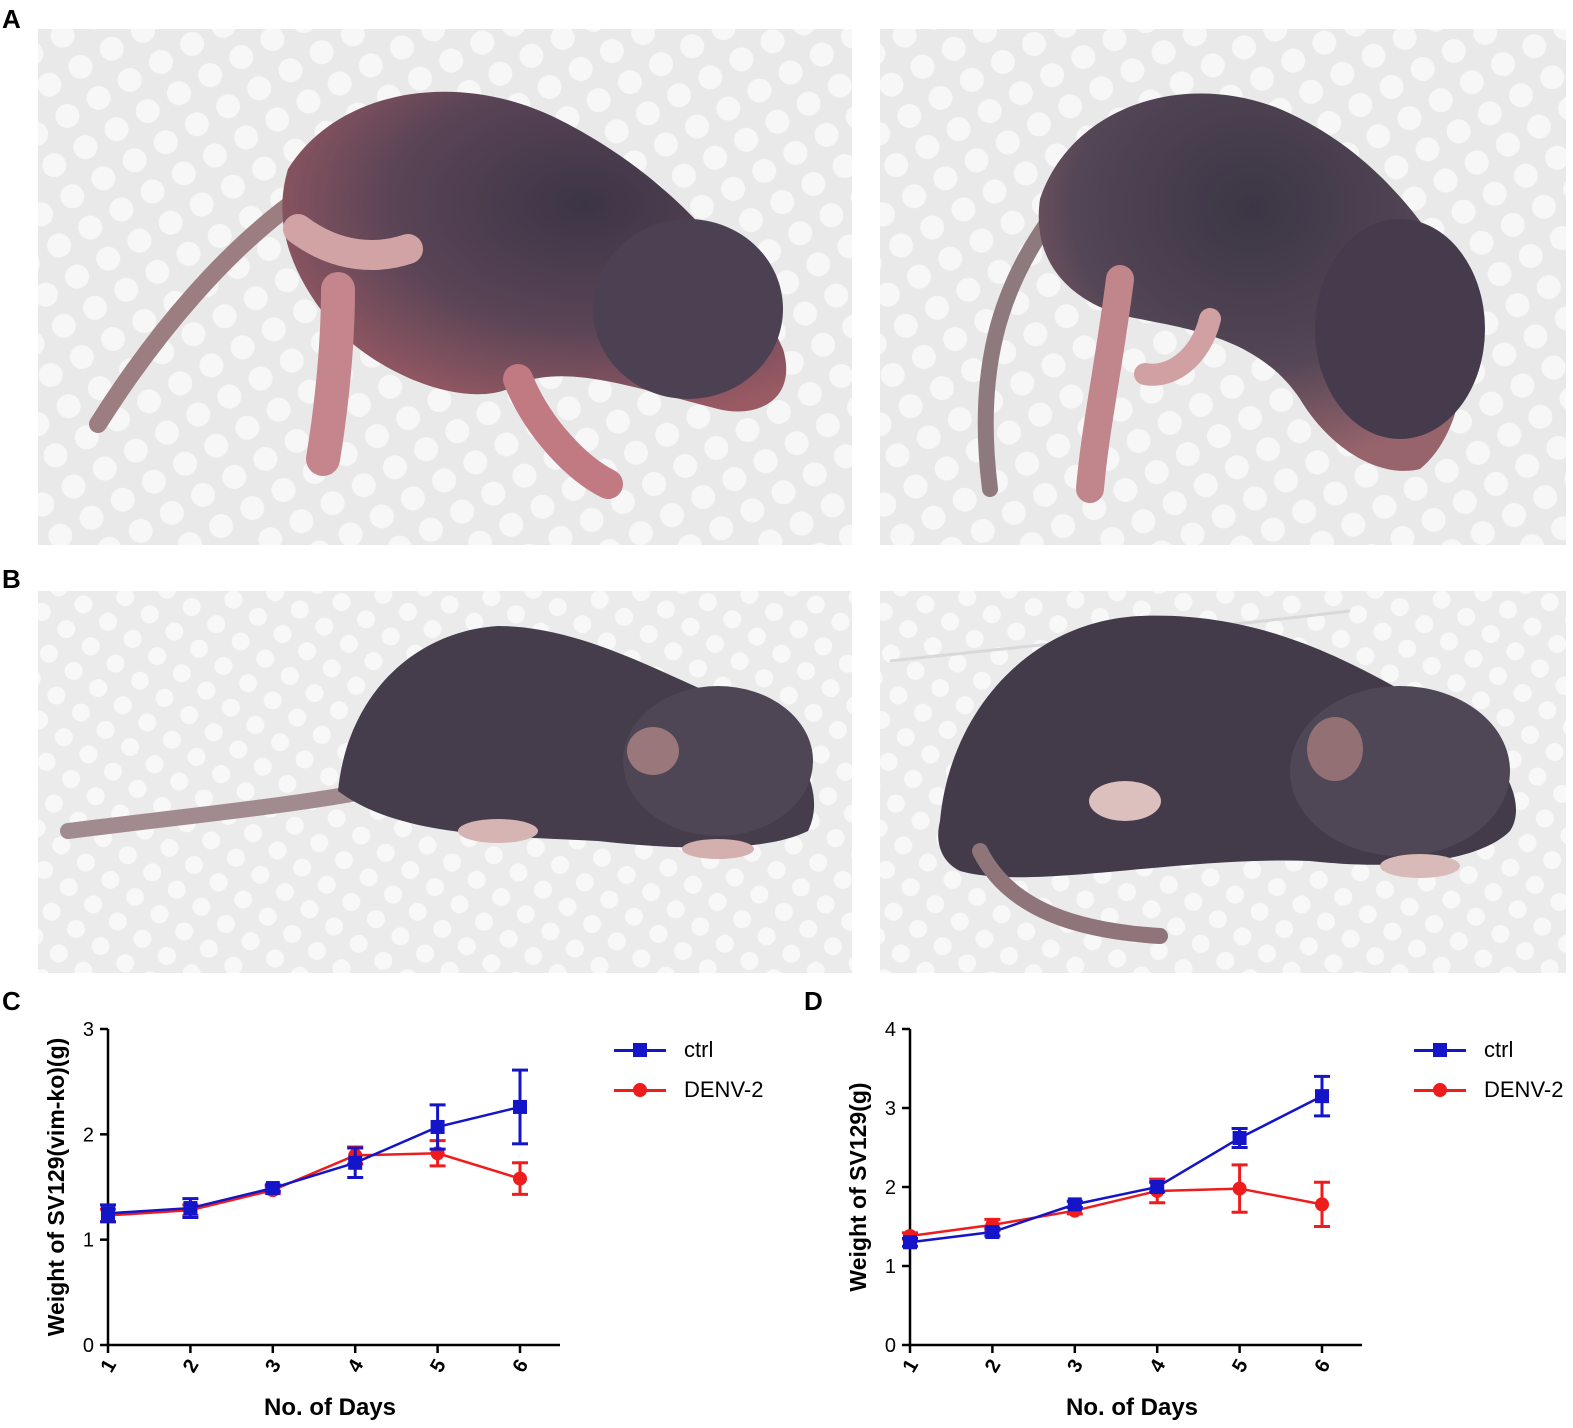 The height and width of the screenshot is (1428, 1573). What do you see at coordinates (858, 1186) in the screenshot?
I see `y-axis-label: Weight of SV129(g)` at bounding box center [858, 1186].